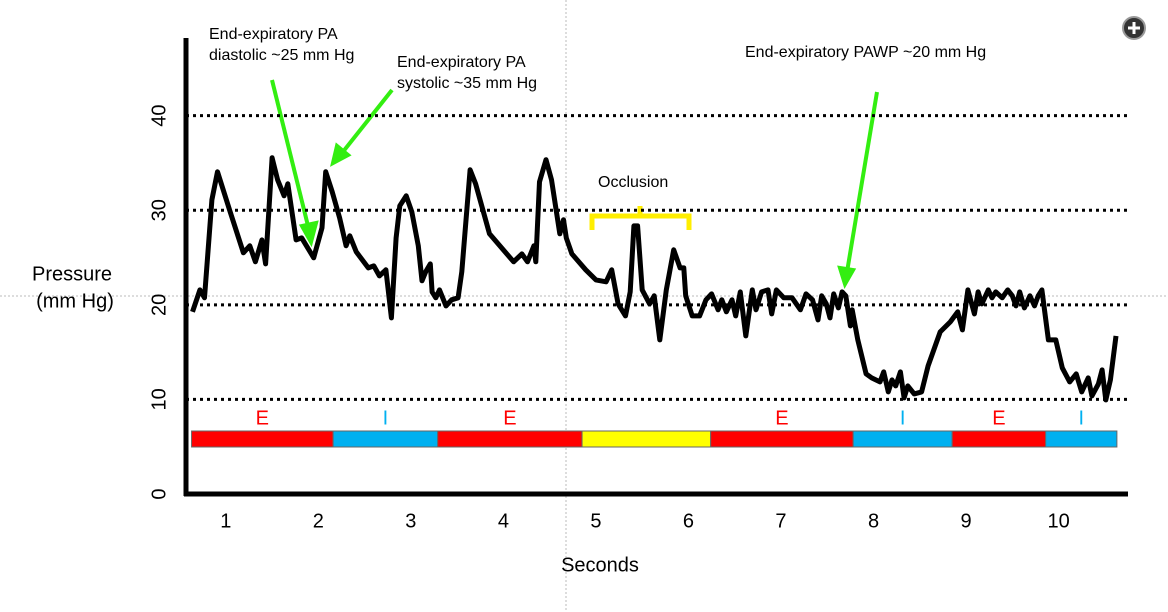  I want to click on x-tick-label: 8, so click(873, 521).